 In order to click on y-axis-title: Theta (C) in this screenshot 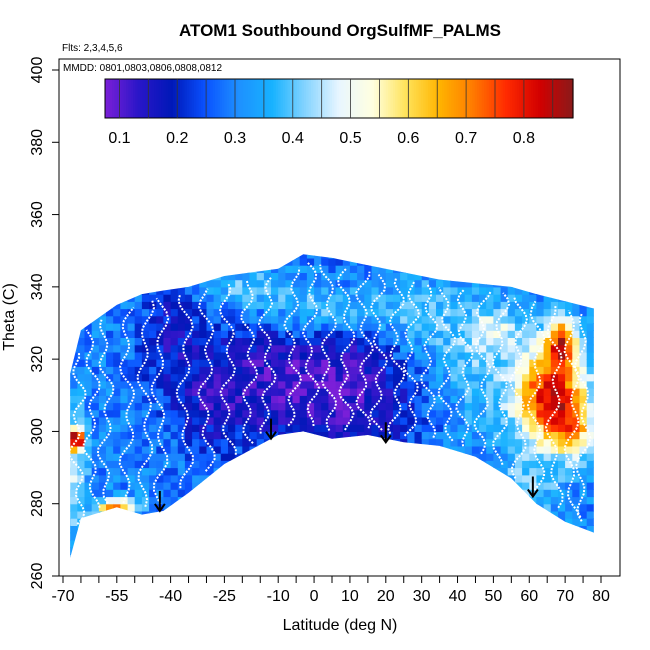, I will do `click(9, 317)`.